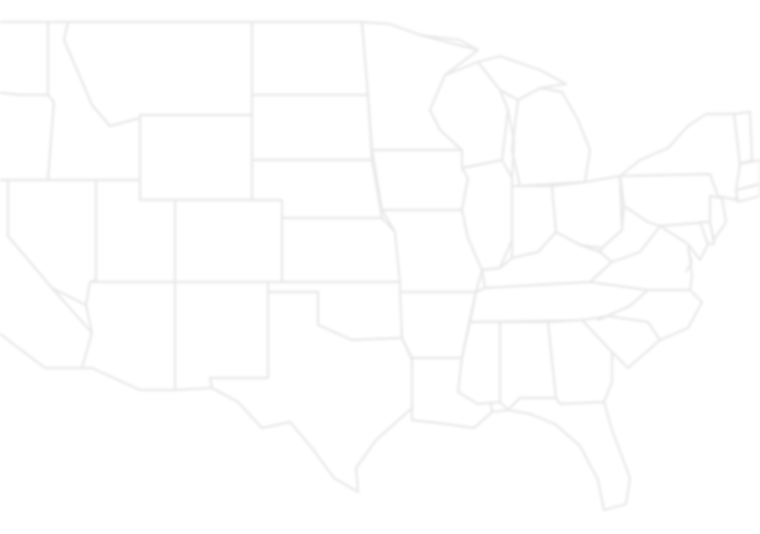 This screenshot has height=534, width=760. I want to click on state-kansas, so click(341, 250).